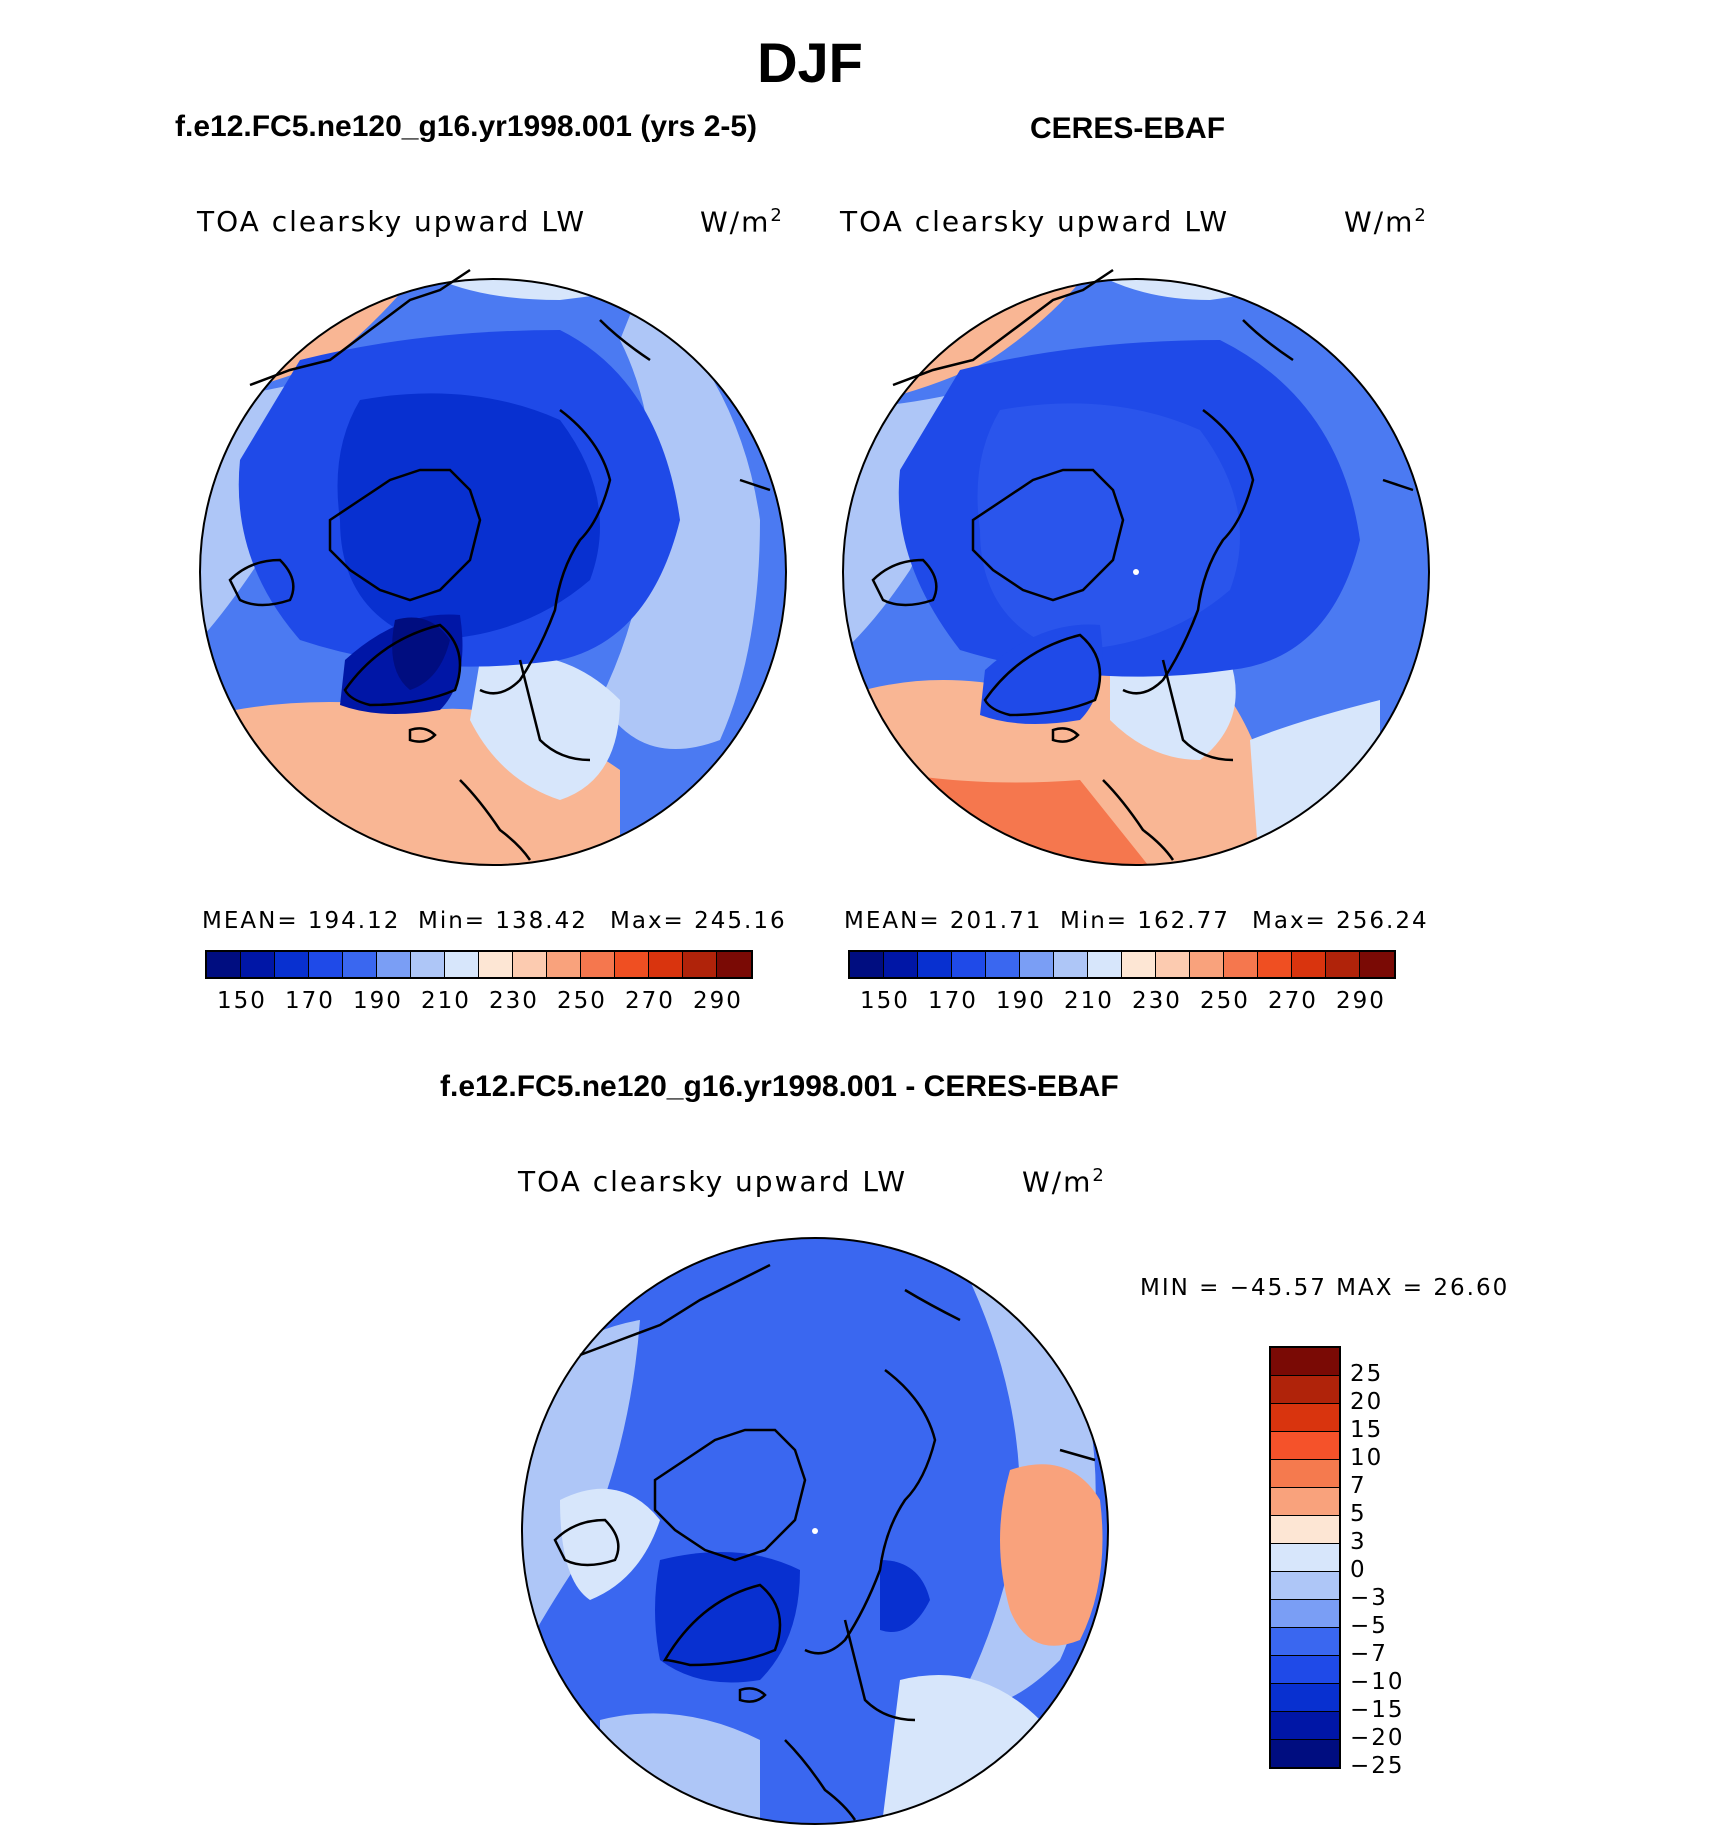  What do you see at coordinates (1367, 1430) in the screenshot?
I see `diff-colorbar-tick-label: 15` at bounding box center [1367, 1430].